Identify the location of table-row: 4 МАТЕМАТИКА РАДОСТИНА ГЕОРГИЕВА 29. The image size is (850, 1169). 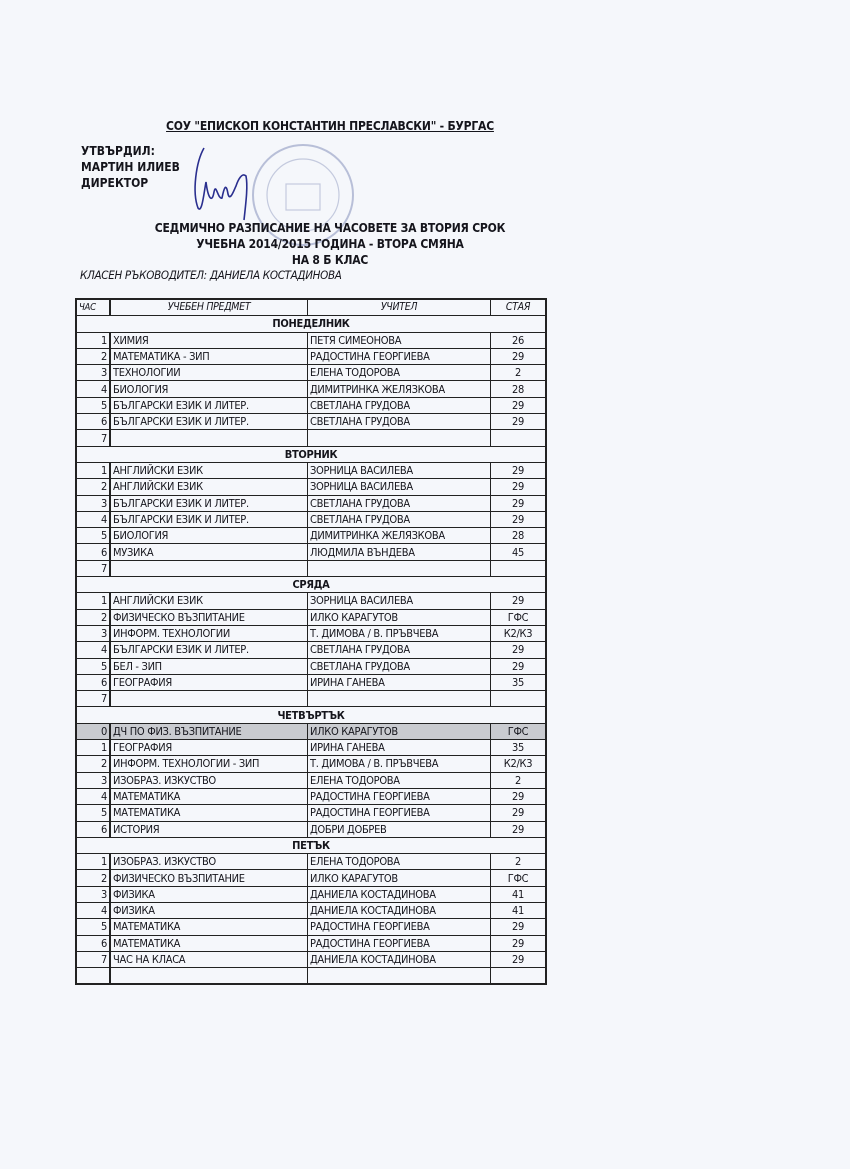
(311, 796).